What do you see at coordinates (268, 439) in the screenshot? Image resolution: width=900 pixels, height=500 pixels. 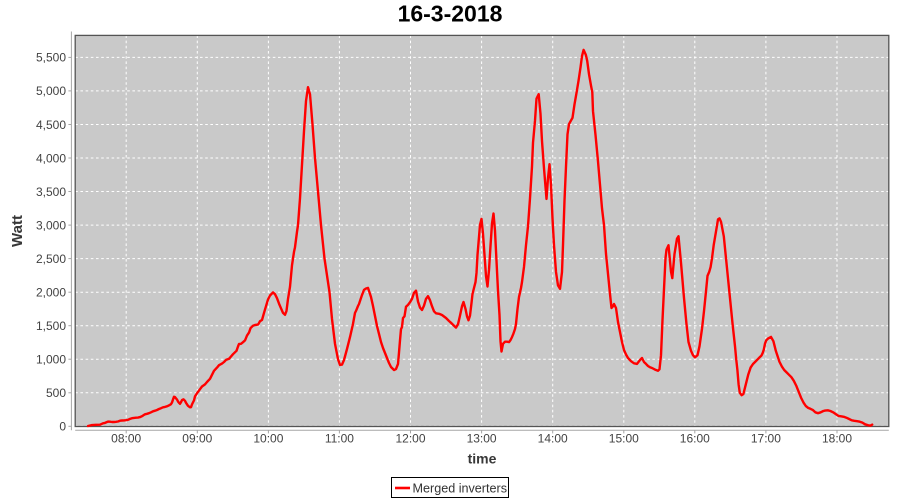 I see `svg-text: 10:00` at bounding box center [268, 439].